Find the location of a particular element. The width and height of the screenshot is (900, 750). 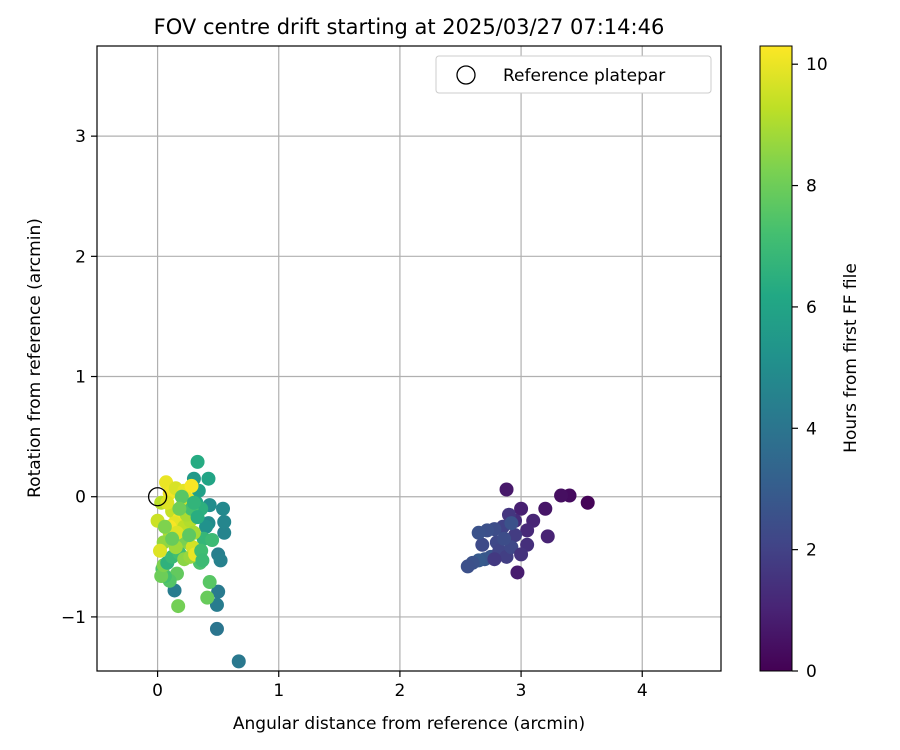

scatter-points is located at coordinates (372, 561).